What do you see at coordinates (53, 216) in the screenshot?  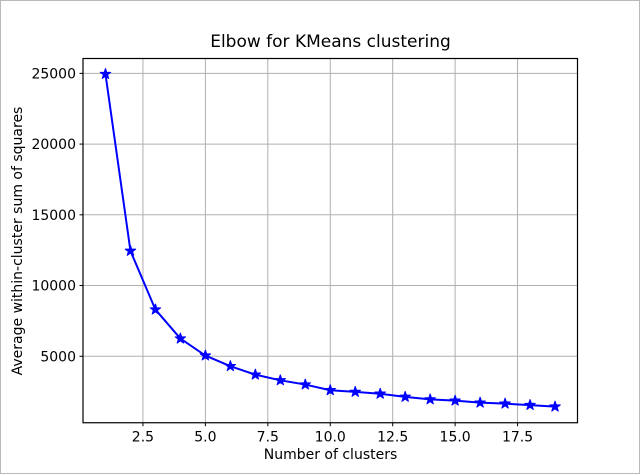 I see `y-tick-label: 15000` at bounding box center [53, 216].